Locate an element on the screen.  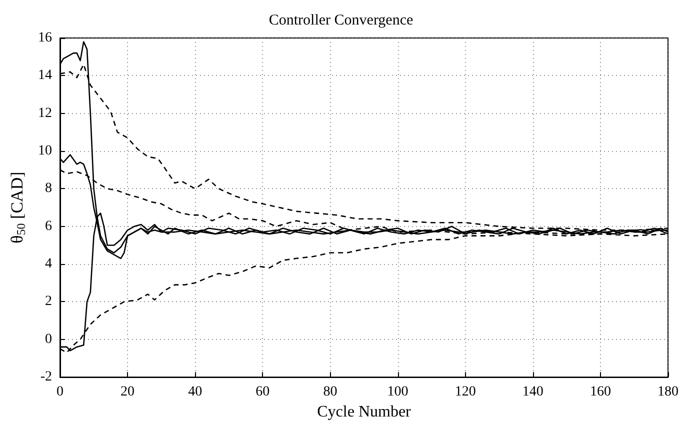
y-tick-label: 8 is located at coordinates (48, 188).